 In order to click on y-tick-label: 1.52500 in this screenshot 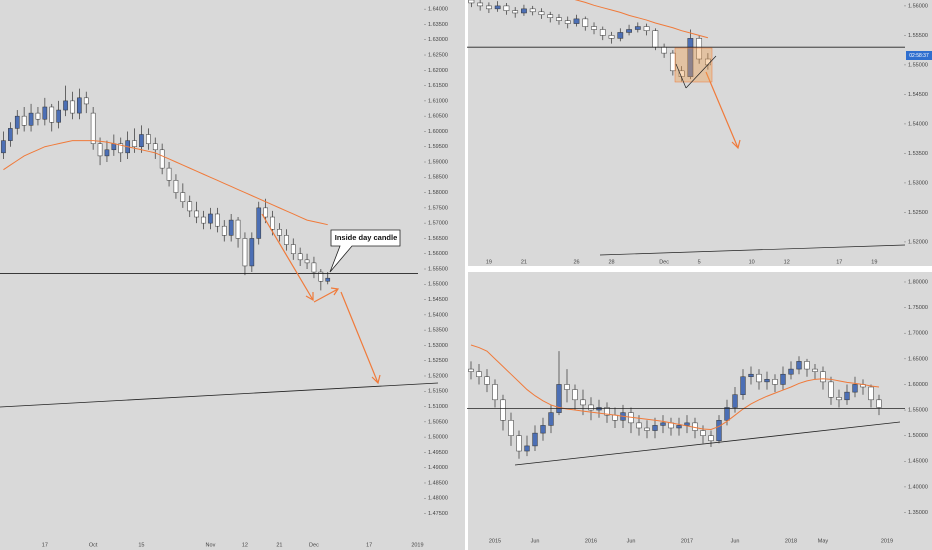, I will do `click(918, 213)`.